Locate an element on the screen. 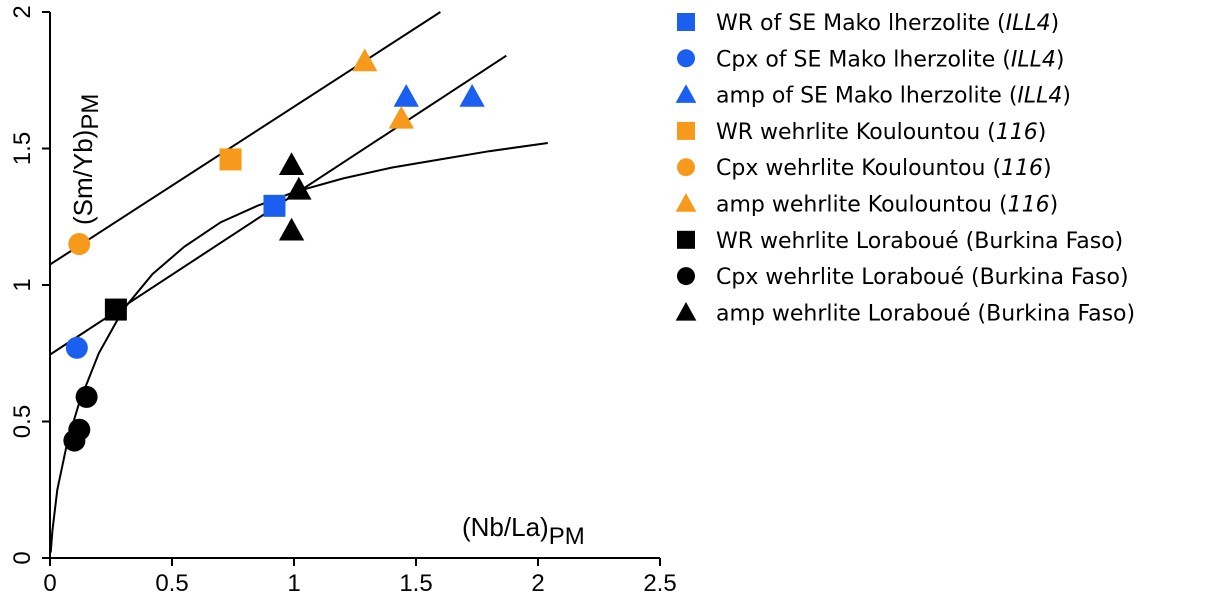 The image size is (1229, 608). legend-label: amp wehrlite Koulountou (116) is located at coordinates (887, 205).